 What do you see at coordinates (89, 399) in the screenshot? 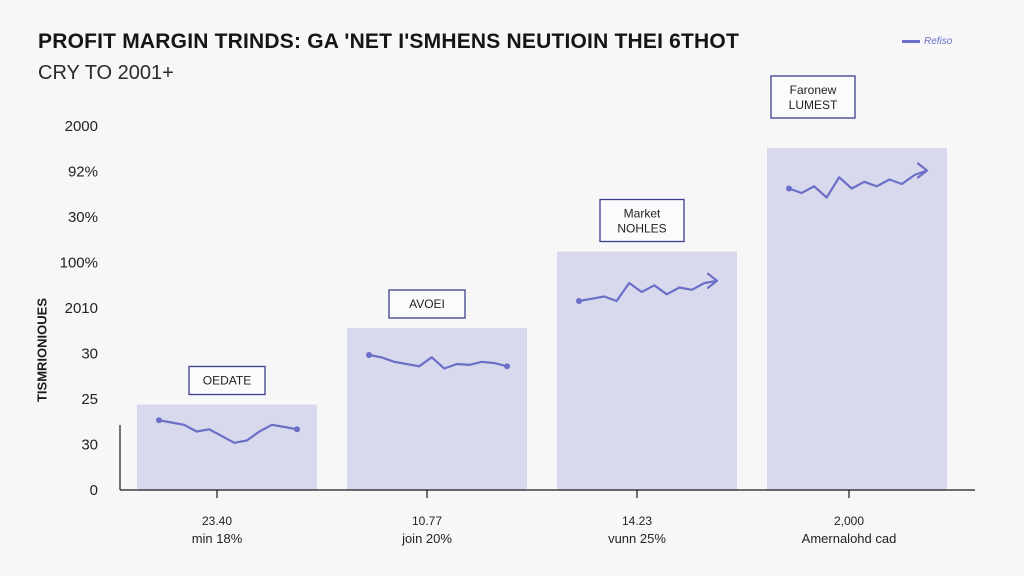
I see `y-tick-label: 25` at bounding box center [89, 399].